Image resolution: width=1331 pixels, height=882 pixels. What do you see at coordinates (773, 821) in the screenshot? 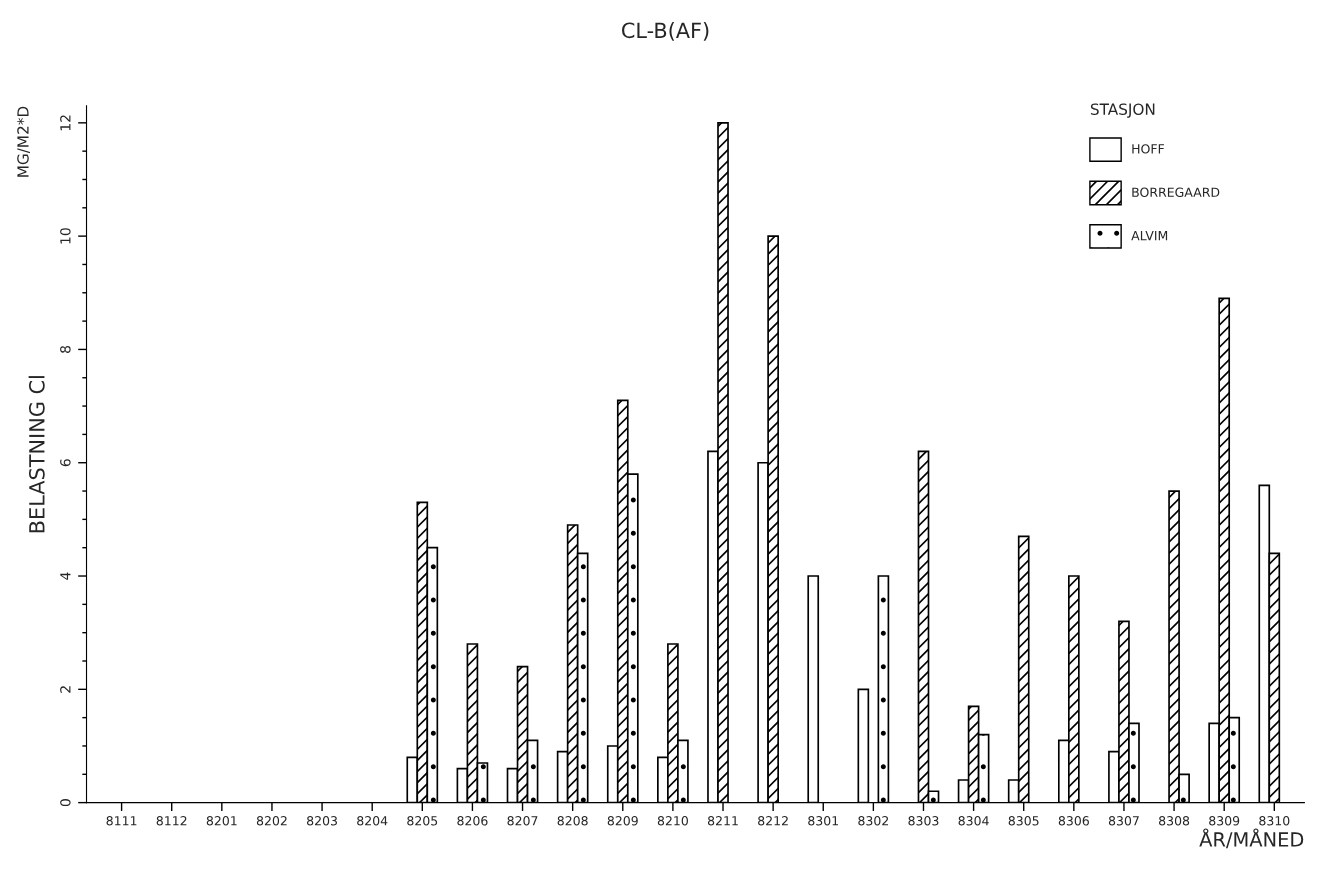
I see `x-tick-label: 8212` at bounding box center [773, 821].